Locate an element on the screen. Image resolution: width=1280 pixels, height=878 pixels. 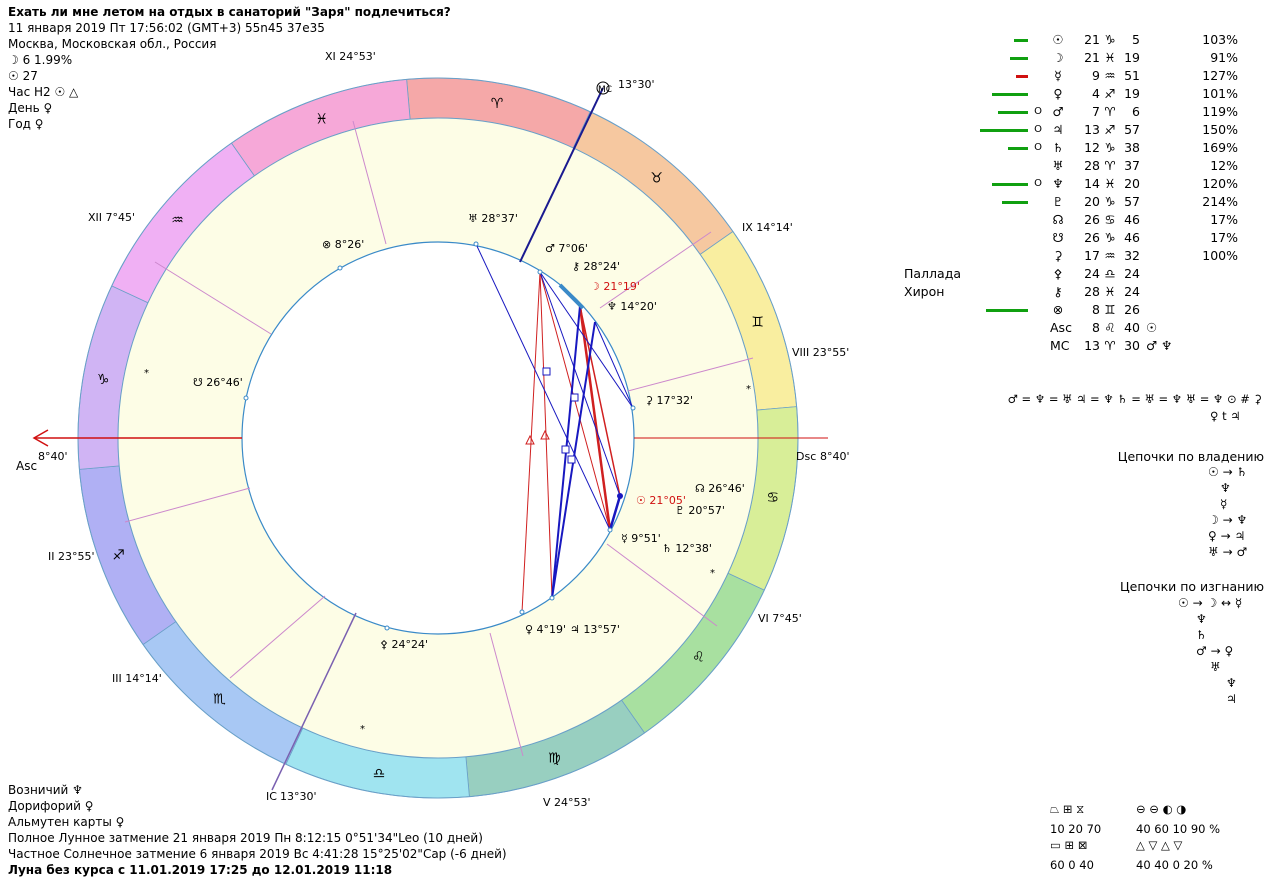
table-cell-sign: ♑ is located at coordinates (1110, 237).